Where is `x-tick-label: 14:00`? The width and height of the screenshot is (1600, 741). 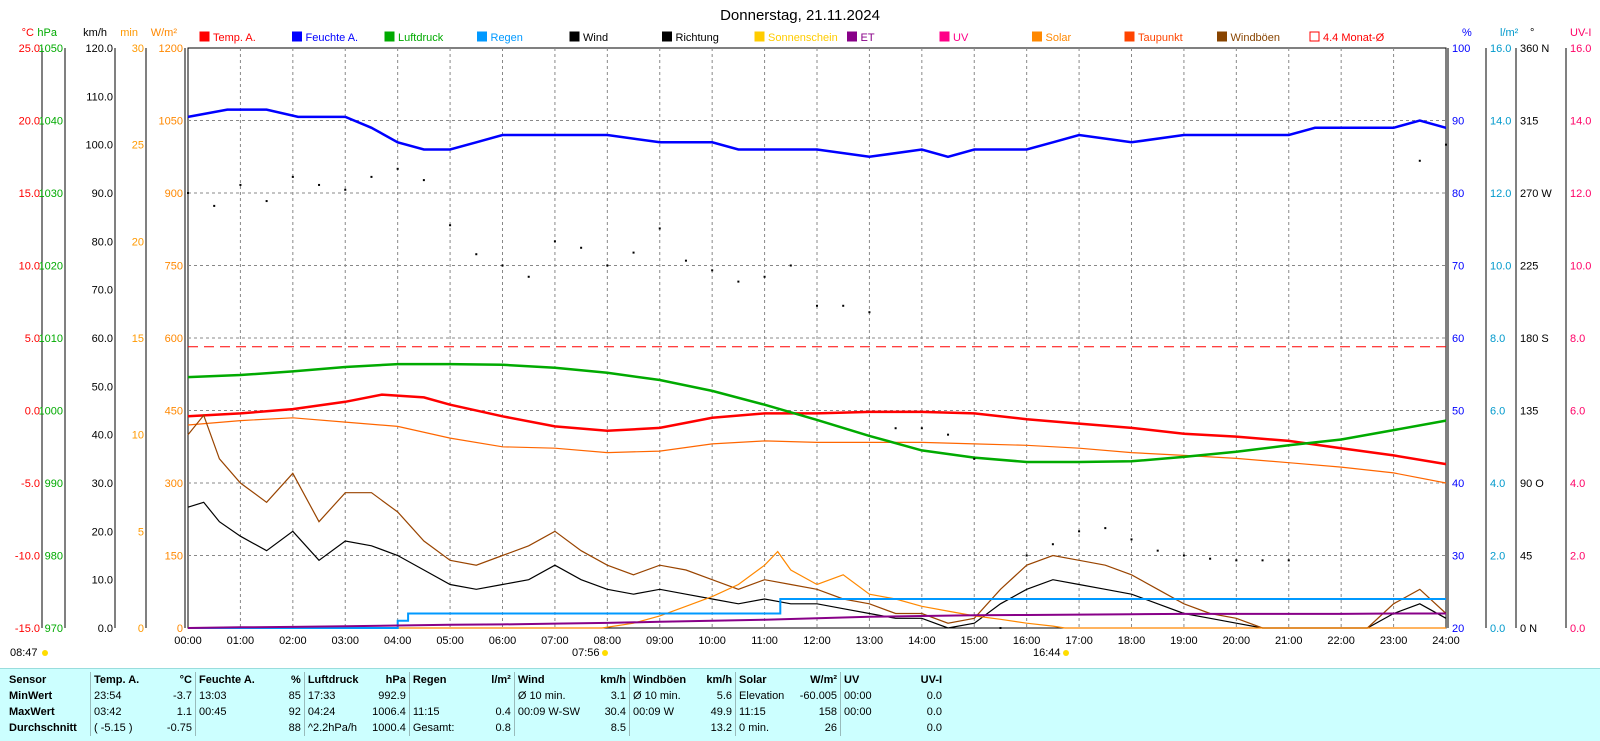
x-tick-label: 14:00 is located at coordinates (922, 641).